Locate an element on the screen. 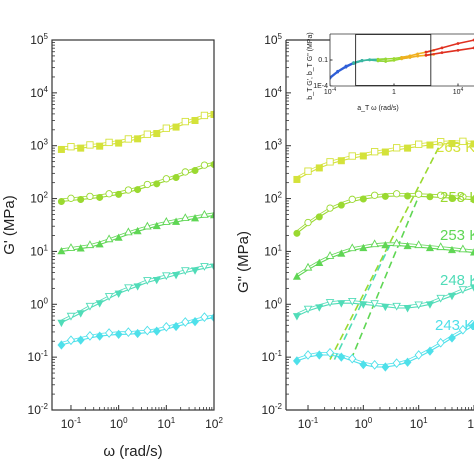 Image resolution: width=474 pixels, height=474 pixels. x-tick-label: 10² is located at coordinates (214, 423).